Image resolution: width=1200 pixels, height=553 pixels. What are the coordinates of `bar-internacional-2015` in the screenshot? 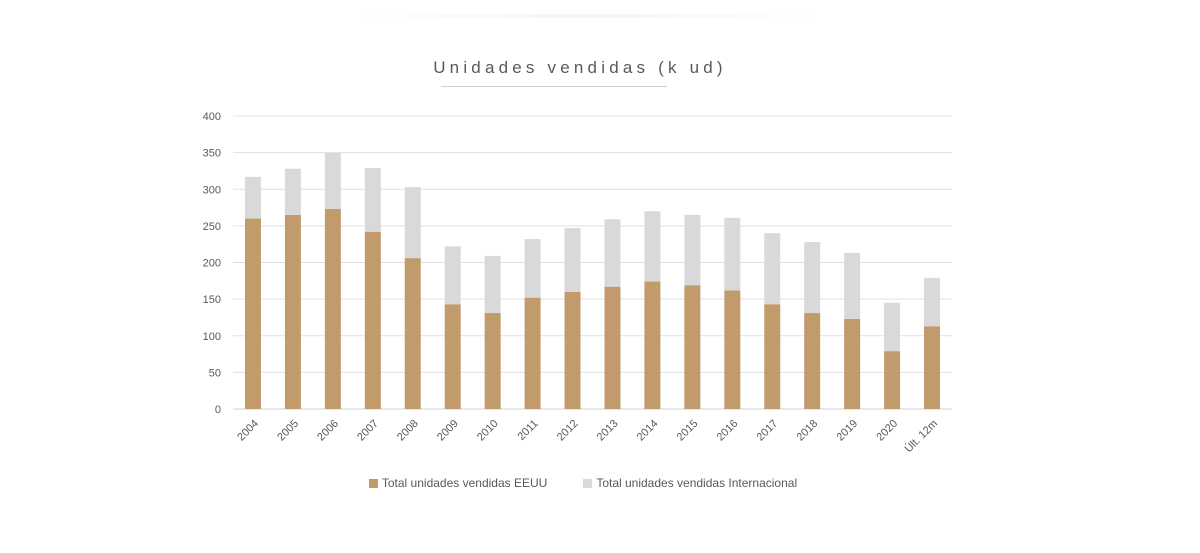 It's located at (692, 250).